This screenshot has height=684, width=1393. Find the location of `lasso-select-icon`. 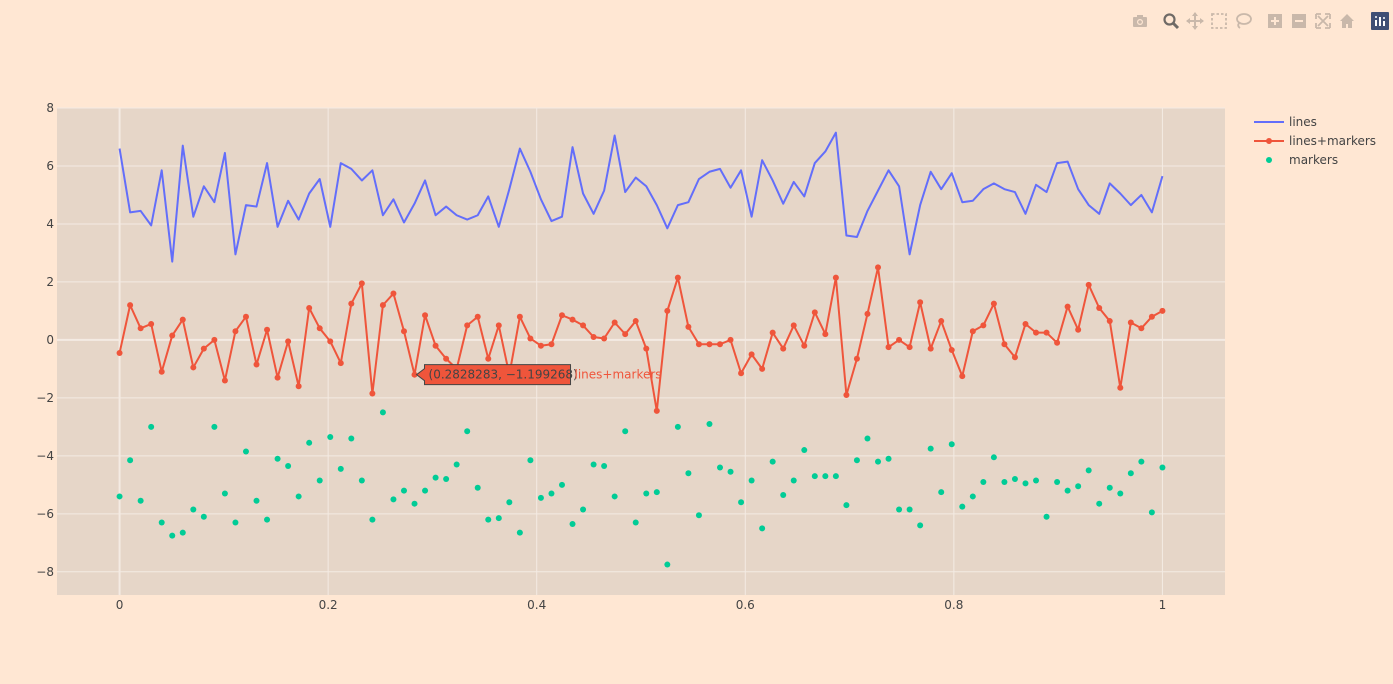

lasso-select-icon is located at coordinates (1243, 21).